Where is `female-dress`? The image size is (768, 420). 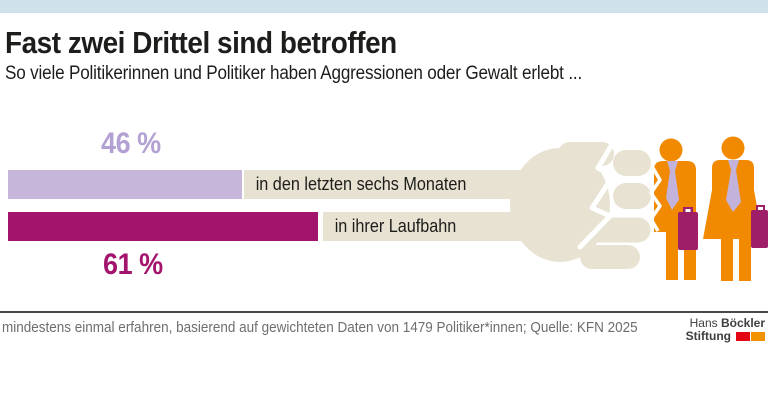
female-dress is located at coordinates (733, 199).